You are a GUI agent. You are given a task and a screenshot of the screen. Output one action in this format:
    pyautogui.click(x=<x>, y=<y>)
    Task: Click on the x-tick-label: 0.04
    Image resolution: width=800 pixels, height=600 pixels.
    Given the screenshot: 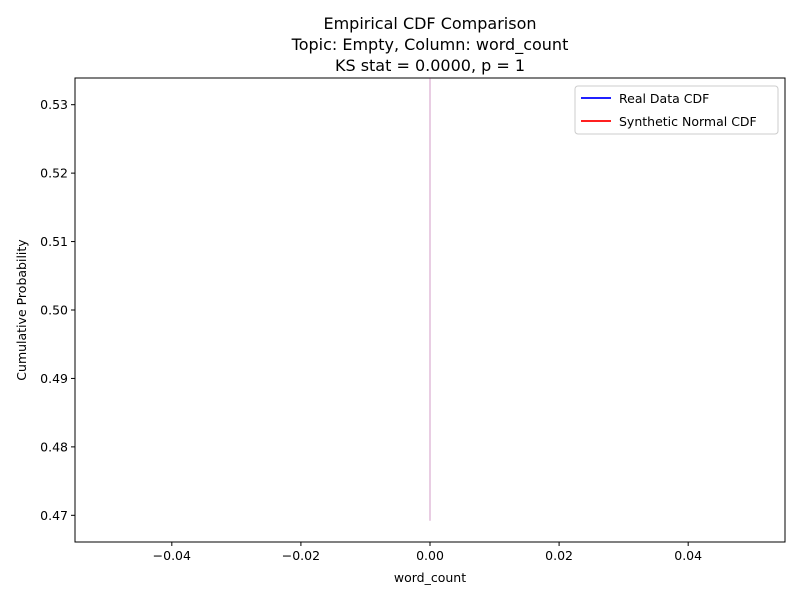 What is the action you would take?
    pyautogui.click(x=688, y=555)
    